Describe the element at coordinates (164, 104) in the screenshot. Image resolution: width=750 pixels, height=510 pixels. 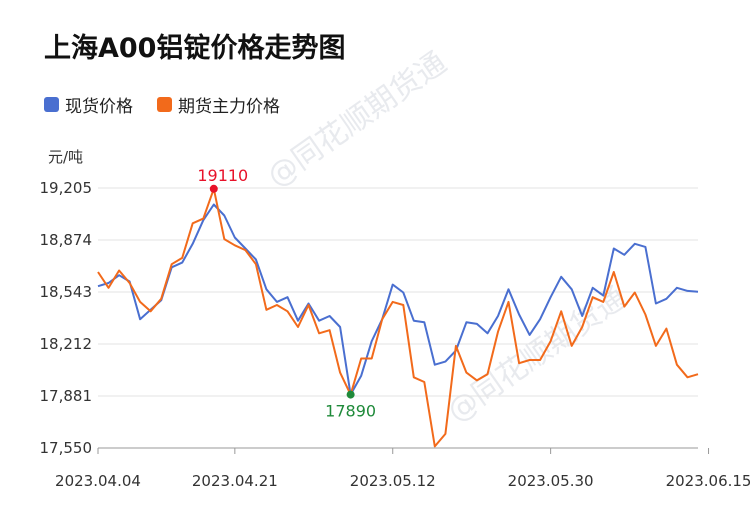
I see `legend-swatch-futures` at that location.